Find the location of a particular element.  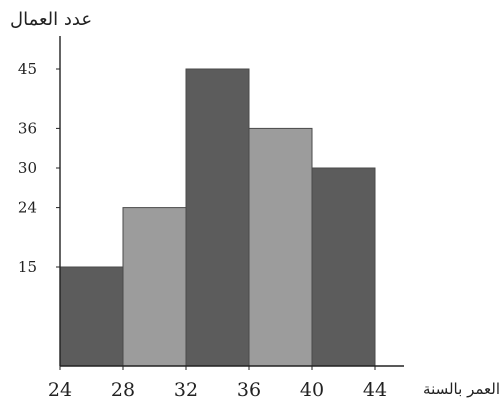

y-axis-title: عدد العمال is located at coordinates (51, 19).